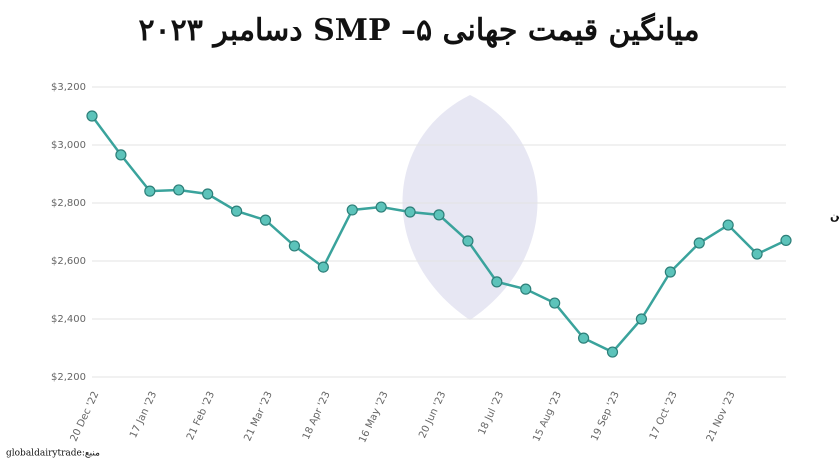  I want to click on x-tick-label: 18 Jul '23, so click(492, 413).